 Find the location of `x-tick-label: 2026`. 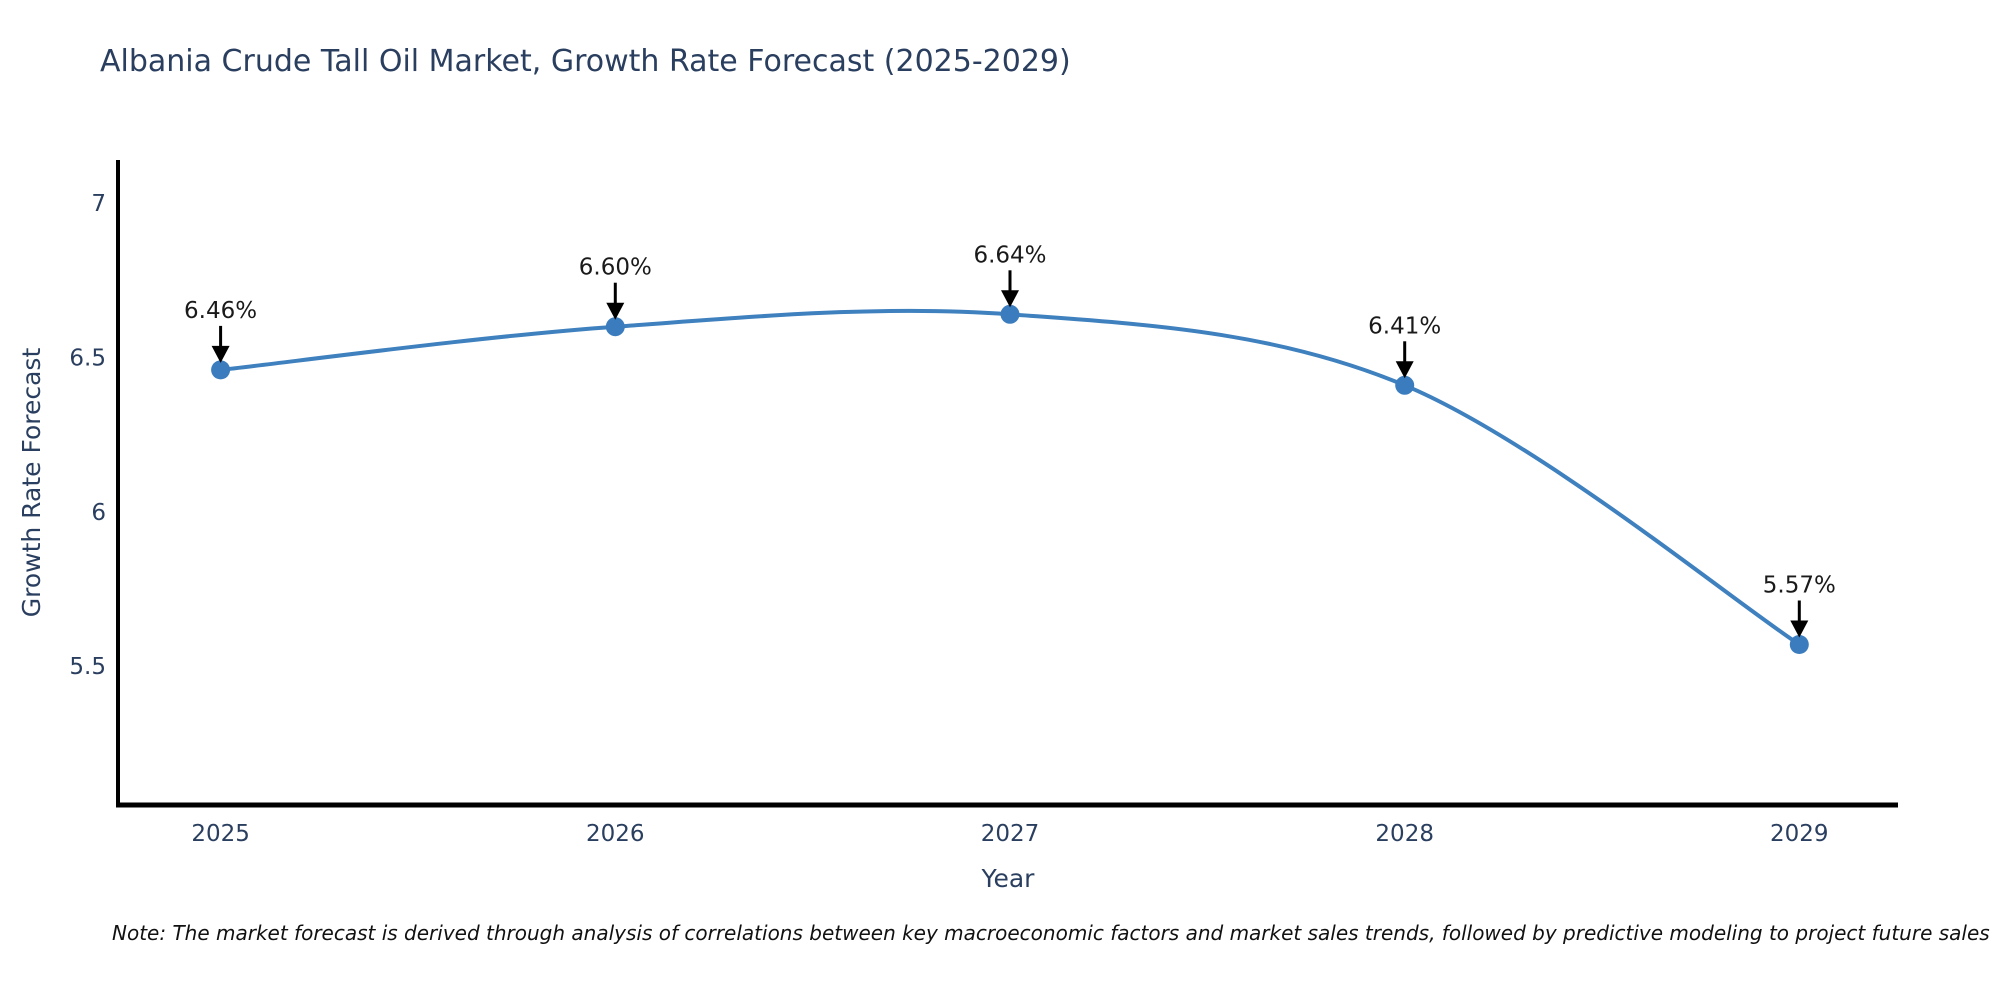

x-tick-label: 2026 is located at coordinates (615, 834).